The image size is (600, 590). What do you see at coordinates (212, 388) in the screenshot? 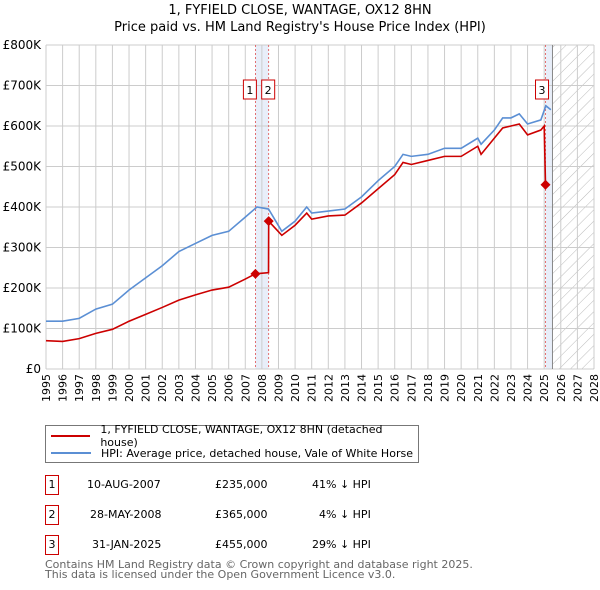
I see `x-tick-label: 2005` at bounding box center [212, 388].